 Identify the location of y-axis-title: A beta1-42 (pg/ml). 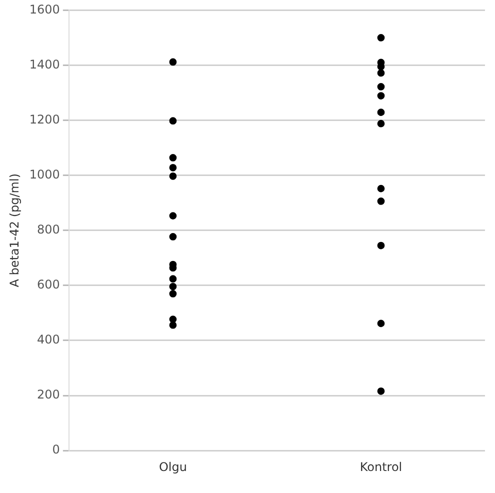
(14, 231).